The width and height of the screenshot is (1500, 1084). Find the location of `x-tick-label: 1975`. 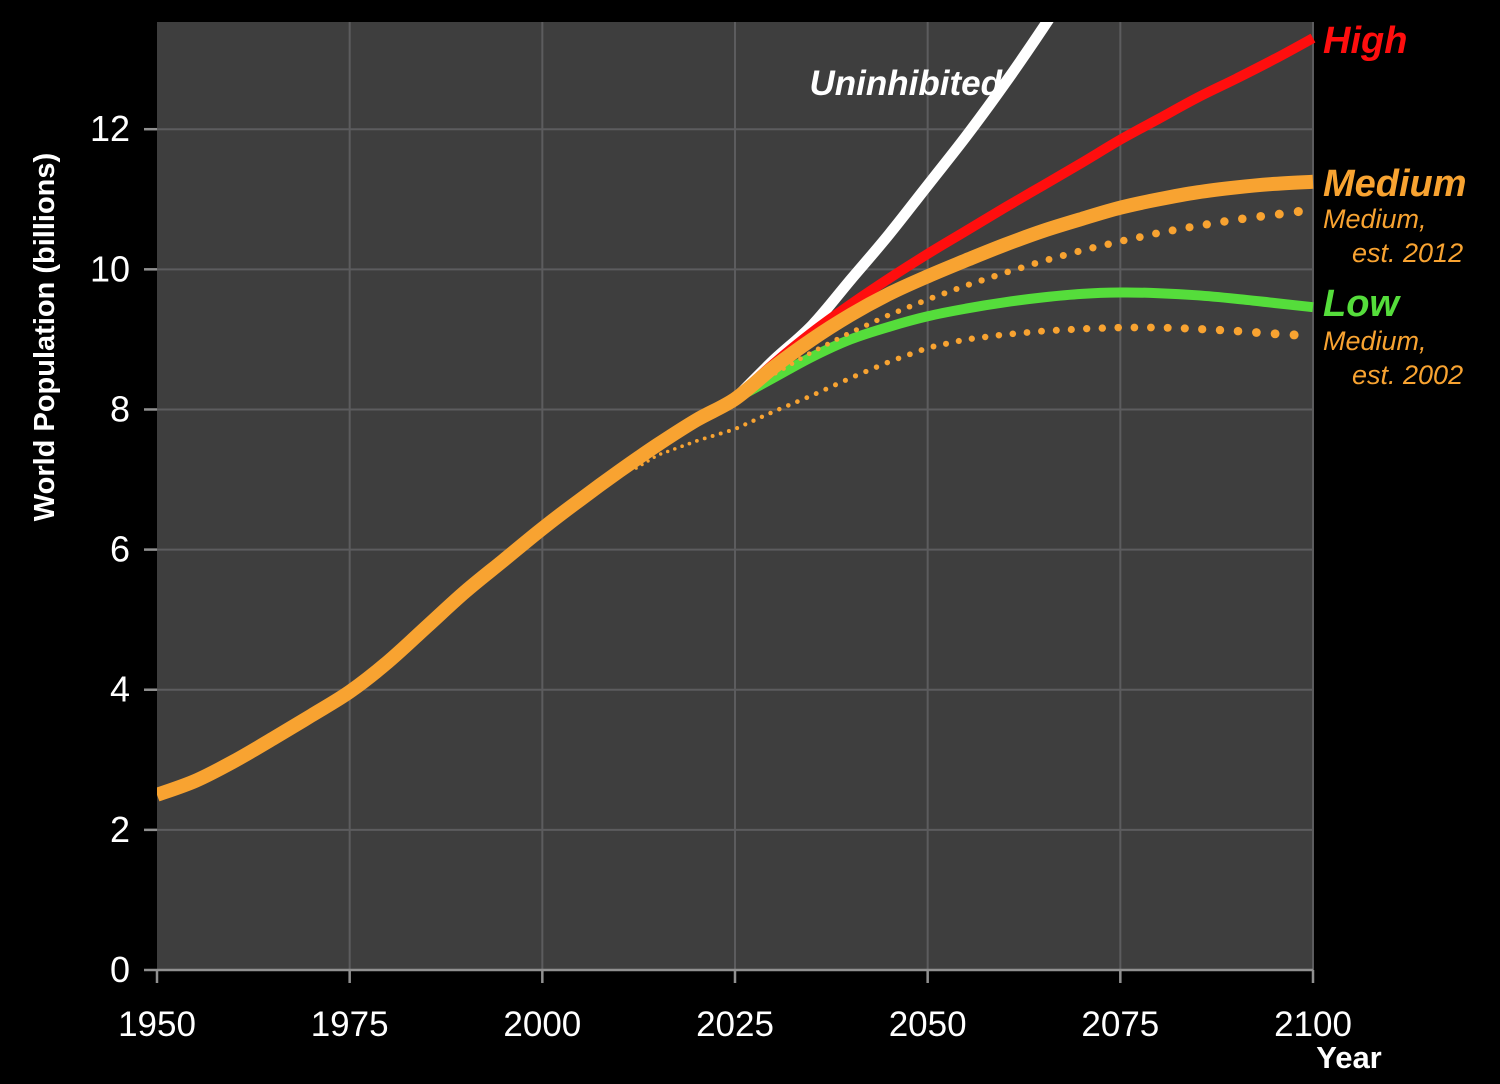

x-tick-label: 1975 is located at coordinates (350, 1024).